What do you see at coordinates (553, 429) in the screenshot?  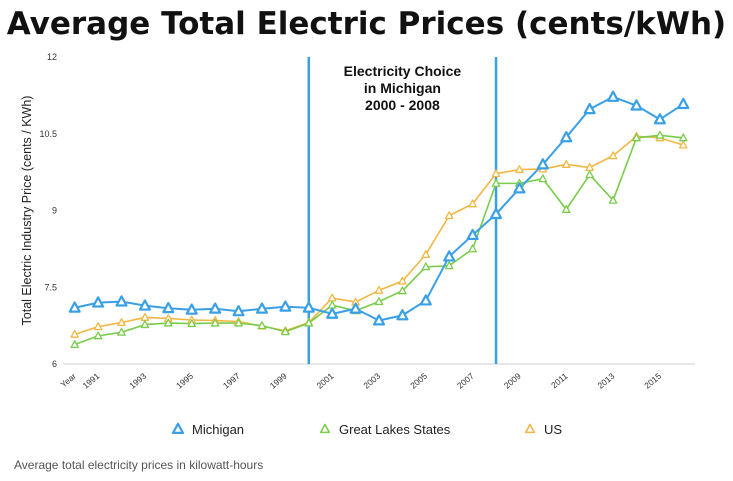 I see `legend-label: US` at bounding box center [553, 429].